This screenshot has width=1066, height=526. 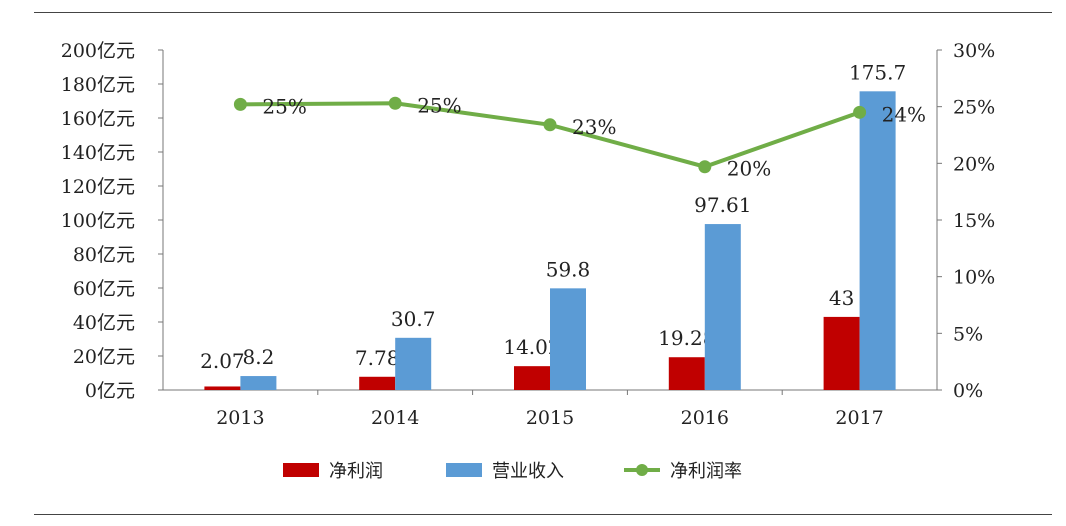 I want to click on top-rule, so click(x=543, y=12).